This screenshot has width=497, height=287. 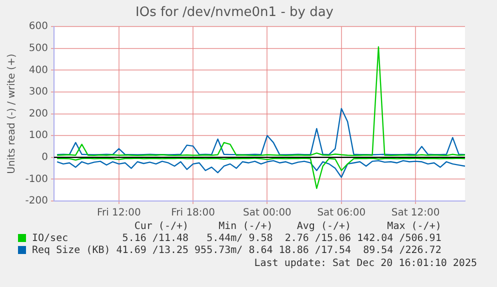 What do you see at coordinates (365, 263) in the screenshot?
I see `text: Last update: Sat Dec 20 16:01:10 2025` at bounding box center [365, 263].